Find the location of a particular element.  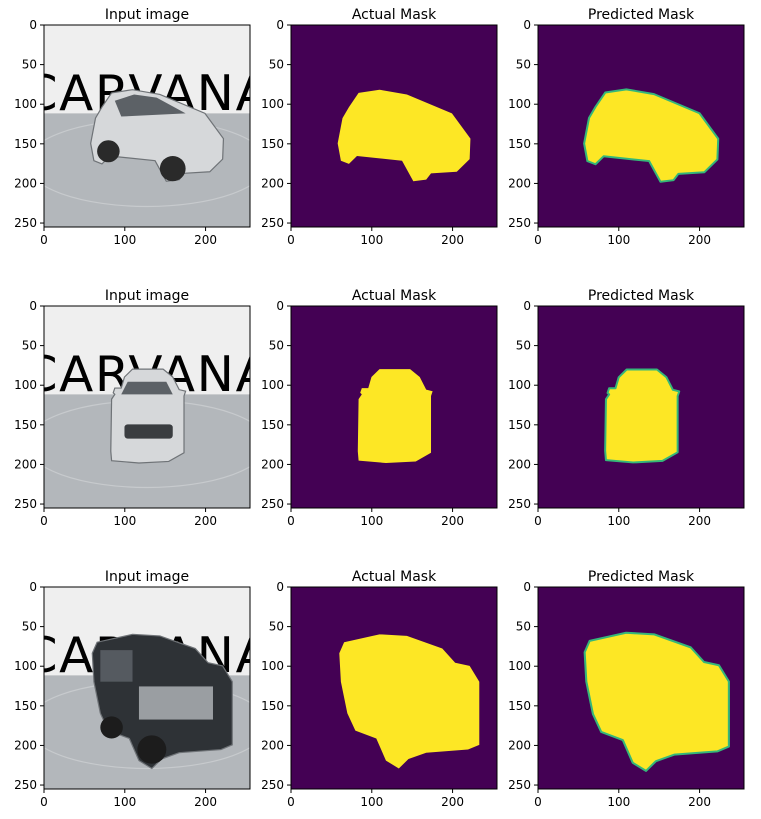

subplot-0-2: Predicted Mask 0 100 200 0 50 100 150 200 250 is located at coordinates (626, 127).